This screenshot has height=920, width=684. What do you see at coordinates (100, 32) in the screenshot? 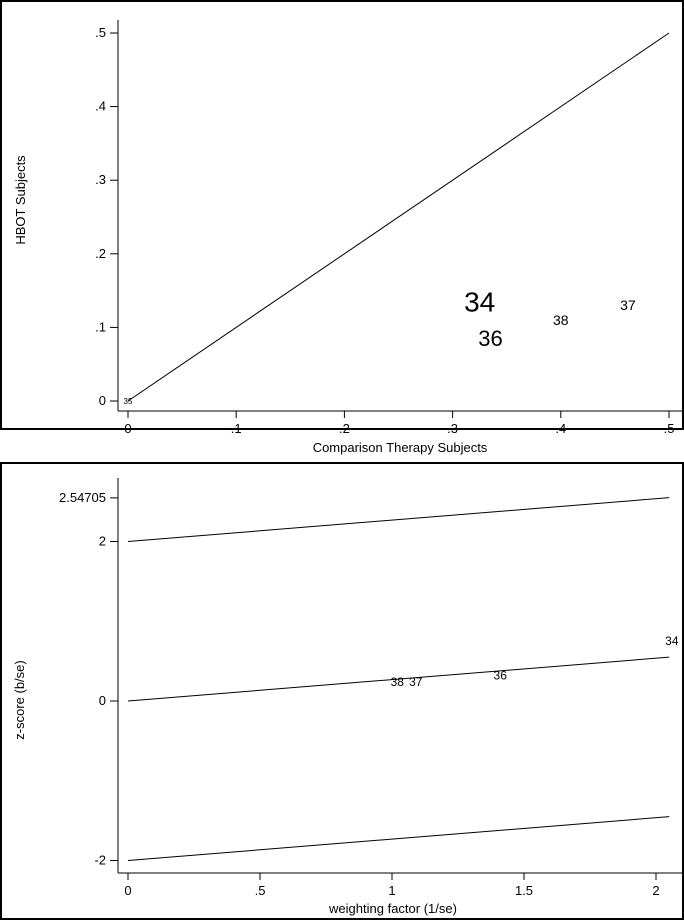
I see `y-tick-label: .5` at bounding box center [100, 32].